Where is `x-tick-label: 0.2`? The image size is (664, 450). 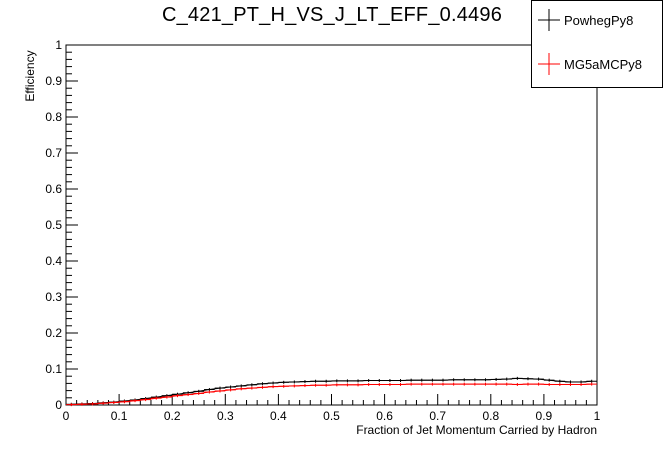
x-tick-label: 0.2 is located at coordinates (172, 416).